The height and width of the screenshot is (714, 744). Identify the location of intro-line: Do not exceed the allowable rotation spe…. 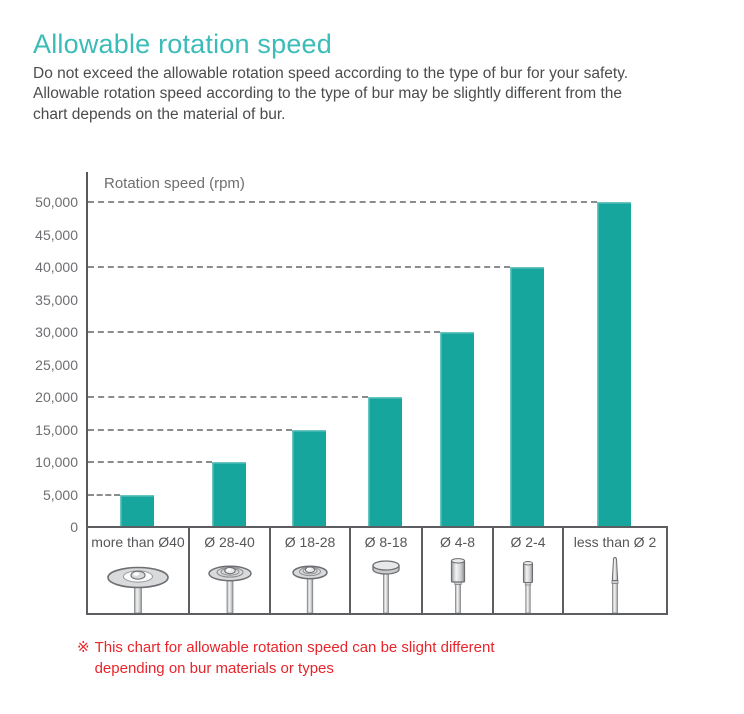
(331, 73).